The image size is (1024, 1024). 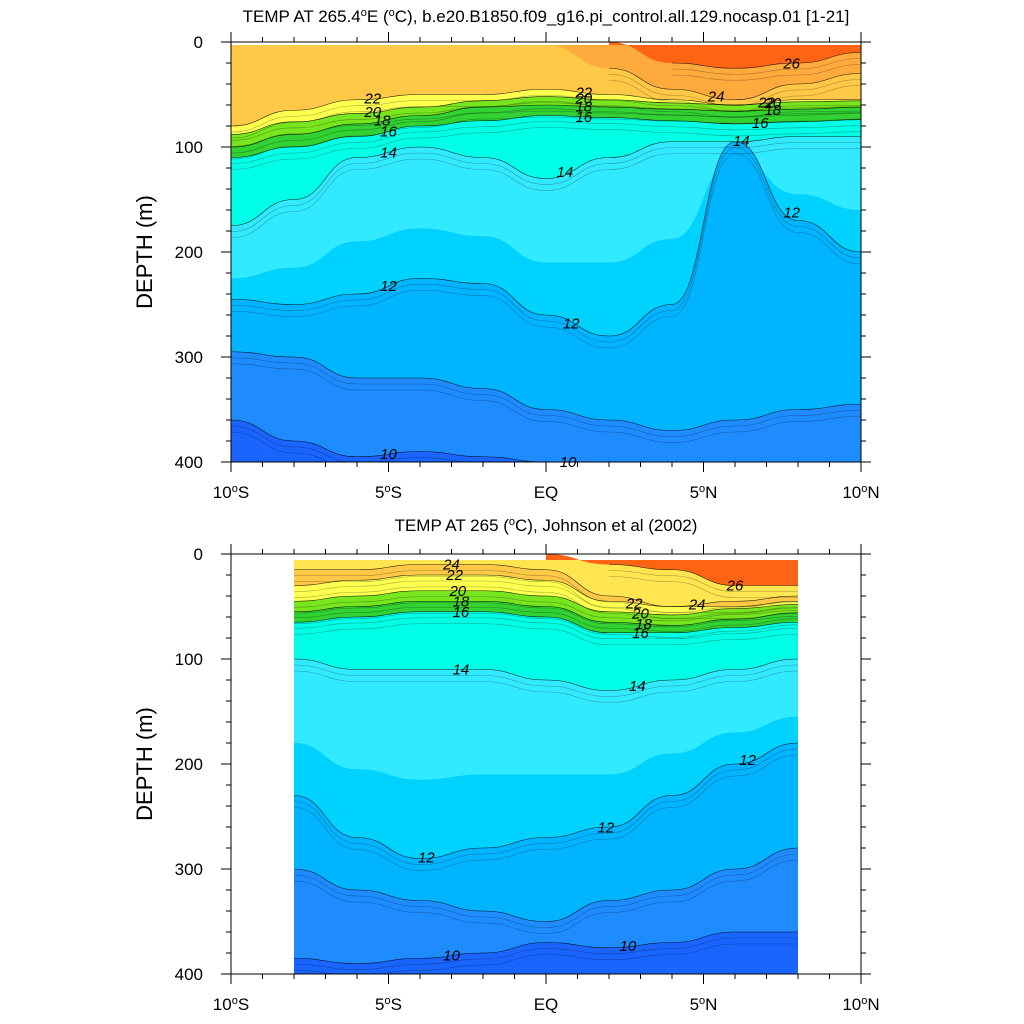 I want to click on contour-t16, so click(x=546, y=622).